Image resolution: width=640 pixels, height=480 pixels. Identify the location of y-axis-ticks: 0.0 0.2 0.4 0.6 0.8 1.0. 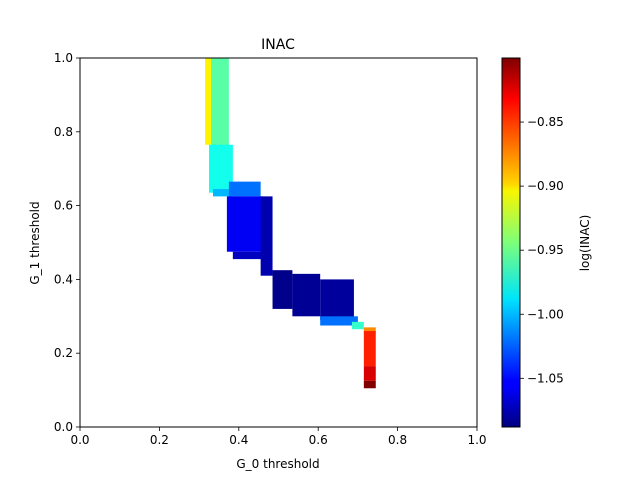
(67, 242).